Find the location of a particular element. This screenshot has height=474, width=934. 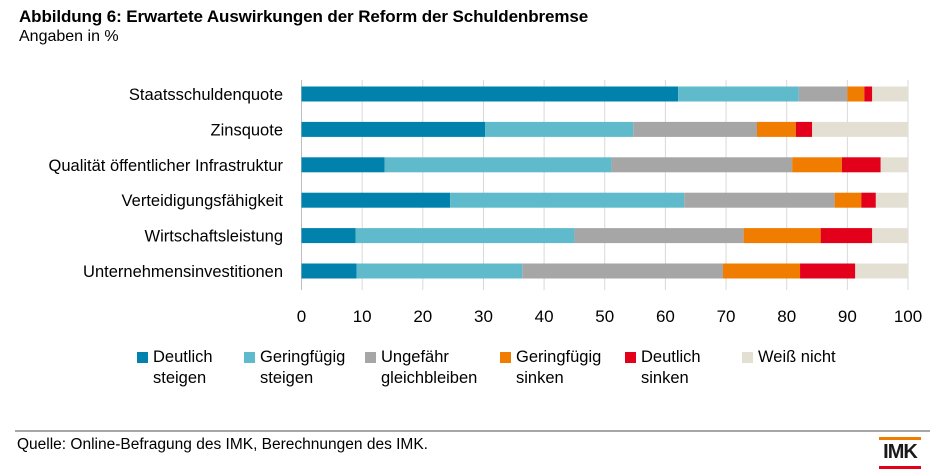

logo-red-bar is located at coordinates (900, 467).